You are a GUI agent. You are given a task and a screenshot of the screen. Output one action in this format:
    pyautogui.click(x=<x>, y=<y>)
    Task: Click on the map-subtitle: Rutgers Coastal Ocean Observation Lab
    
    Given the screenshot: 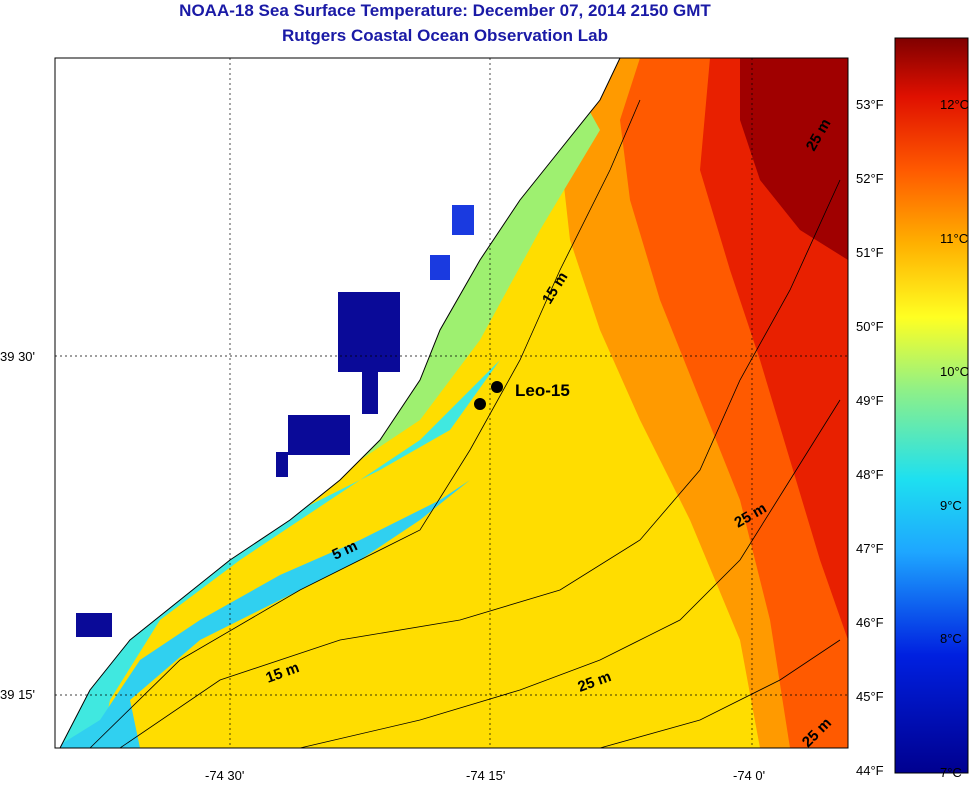 What is the action you would take?
    pyautogui.click(x=445, y=35)
    